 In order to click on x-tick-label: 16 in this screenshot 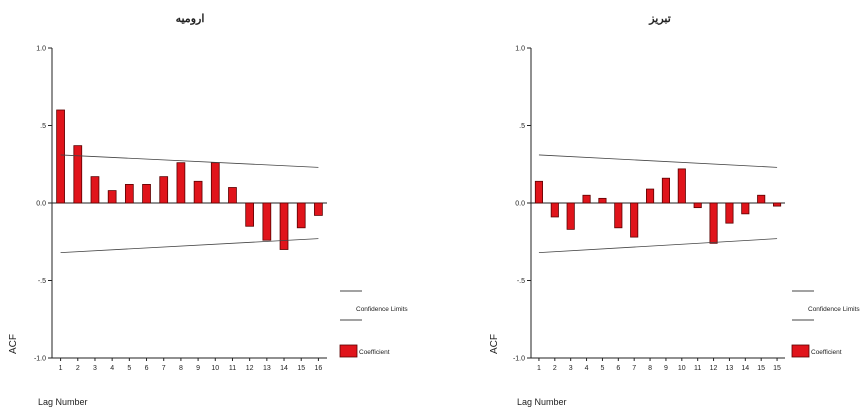, I will do `click(319, 368)`.